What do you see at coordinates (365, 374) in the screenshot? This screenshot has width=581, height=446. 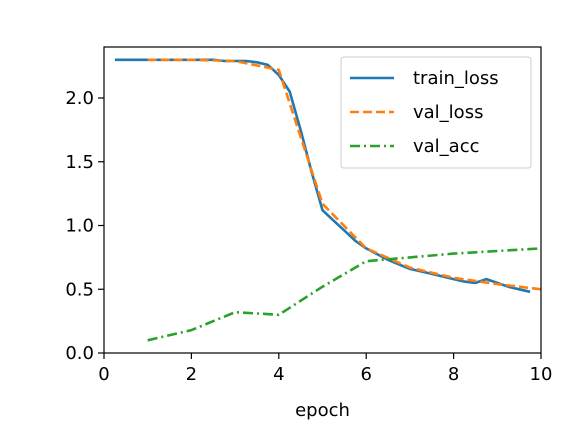 I see `x-tick-label: 6` at bounding box center [365, 374].